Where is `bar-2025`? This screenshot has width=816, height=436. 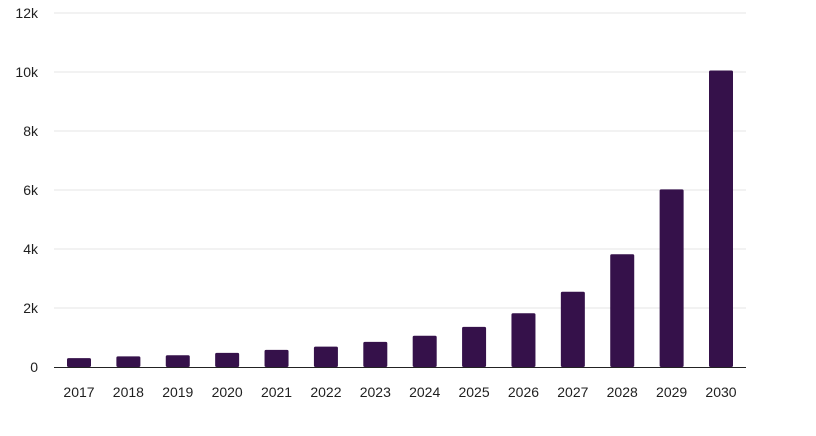 bar-2025 is located at coordinates (474, 346).